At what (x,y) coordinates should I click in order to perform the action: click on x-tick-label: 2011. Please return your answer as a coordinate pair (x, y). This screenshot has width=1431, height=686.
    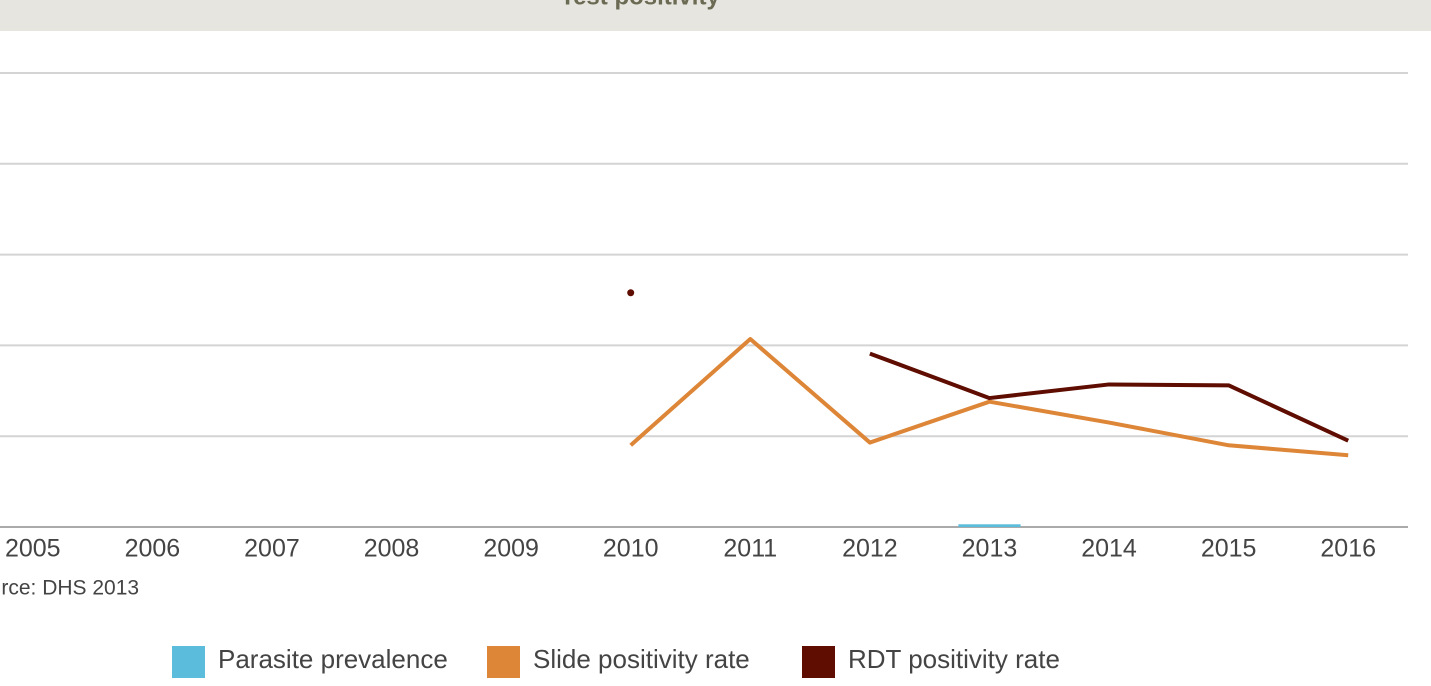
    Looking at the image, I should click on (750, 549).